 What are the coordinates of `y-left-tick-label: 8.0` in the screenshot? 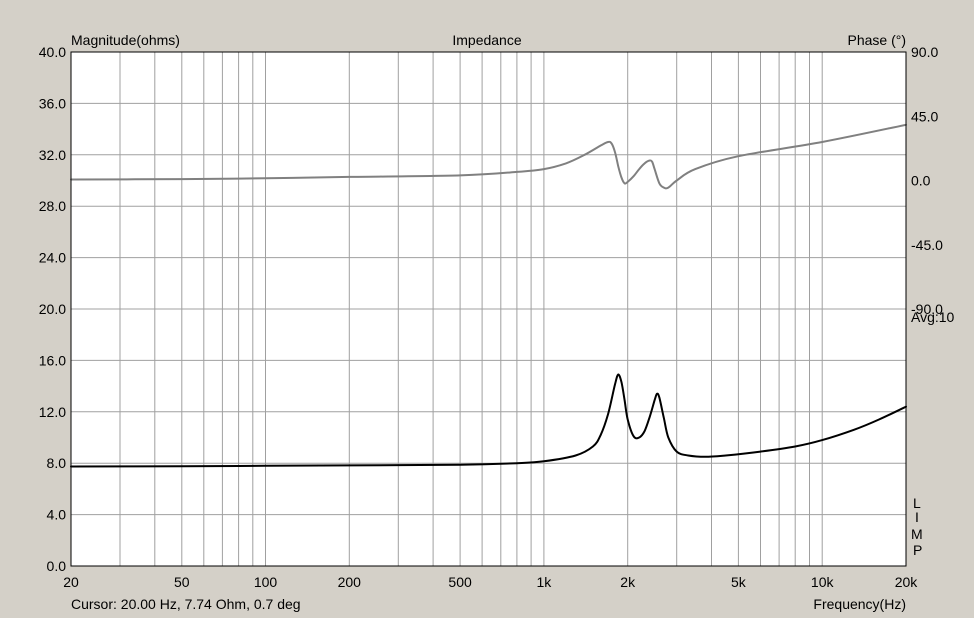 It's located at (57, 463).